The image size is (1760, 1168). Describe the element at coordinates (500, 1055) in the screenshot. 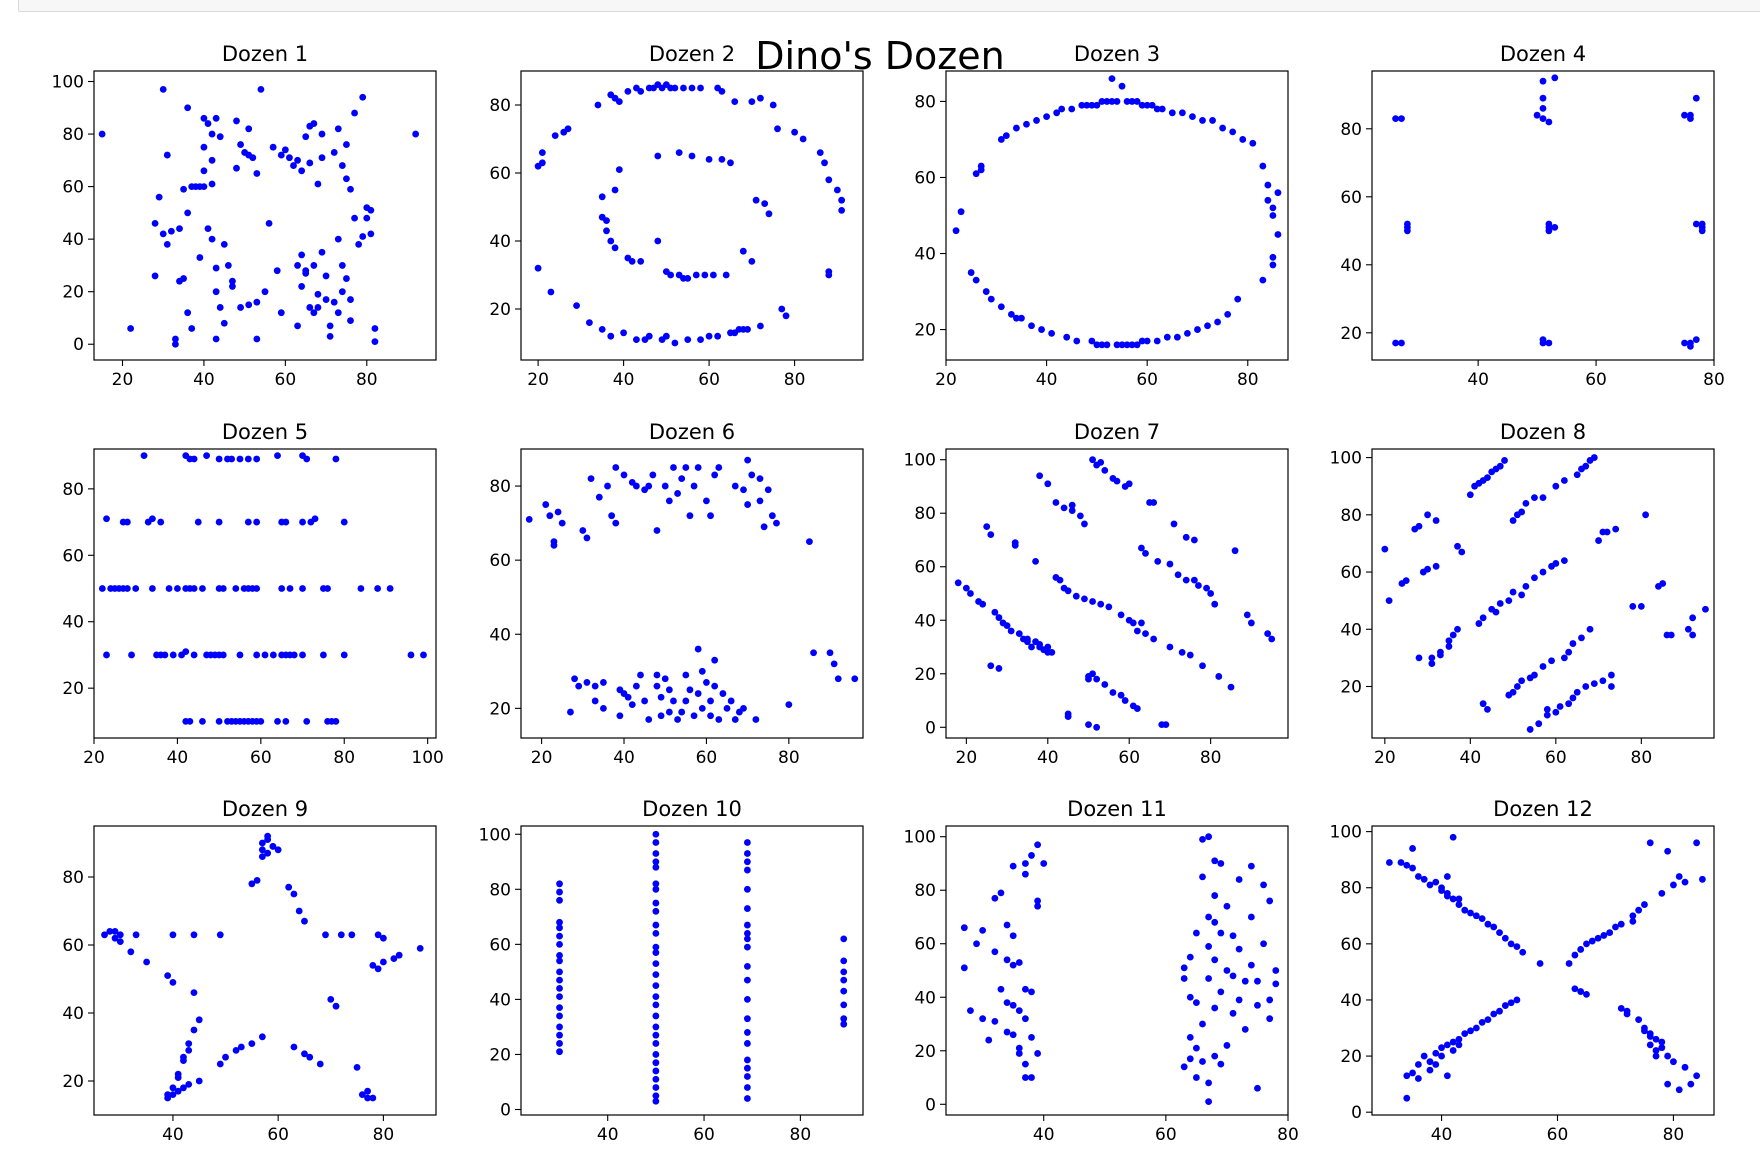

I see `y-tick-label: 20` at that location.